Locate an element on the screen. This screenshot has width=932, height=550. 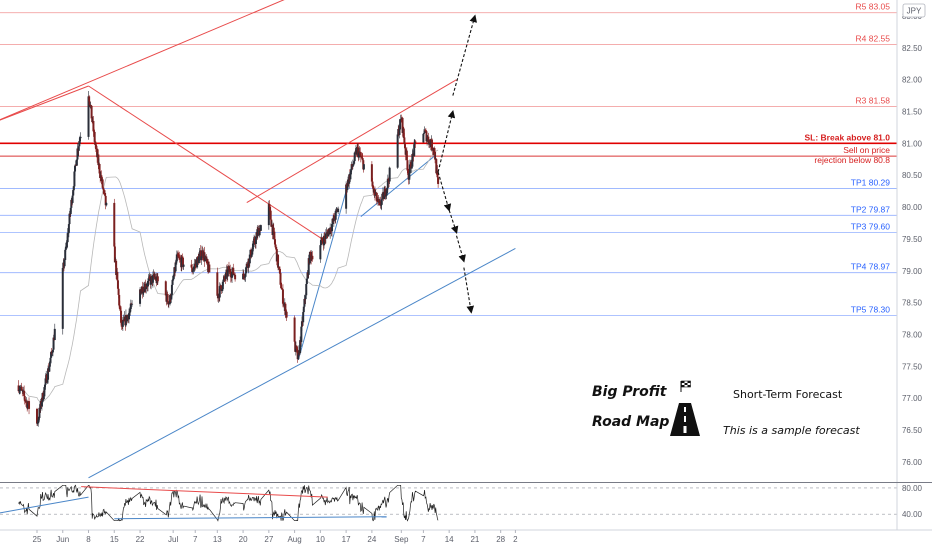
x-tick-label: 7 is located at coordinates (195, 539).